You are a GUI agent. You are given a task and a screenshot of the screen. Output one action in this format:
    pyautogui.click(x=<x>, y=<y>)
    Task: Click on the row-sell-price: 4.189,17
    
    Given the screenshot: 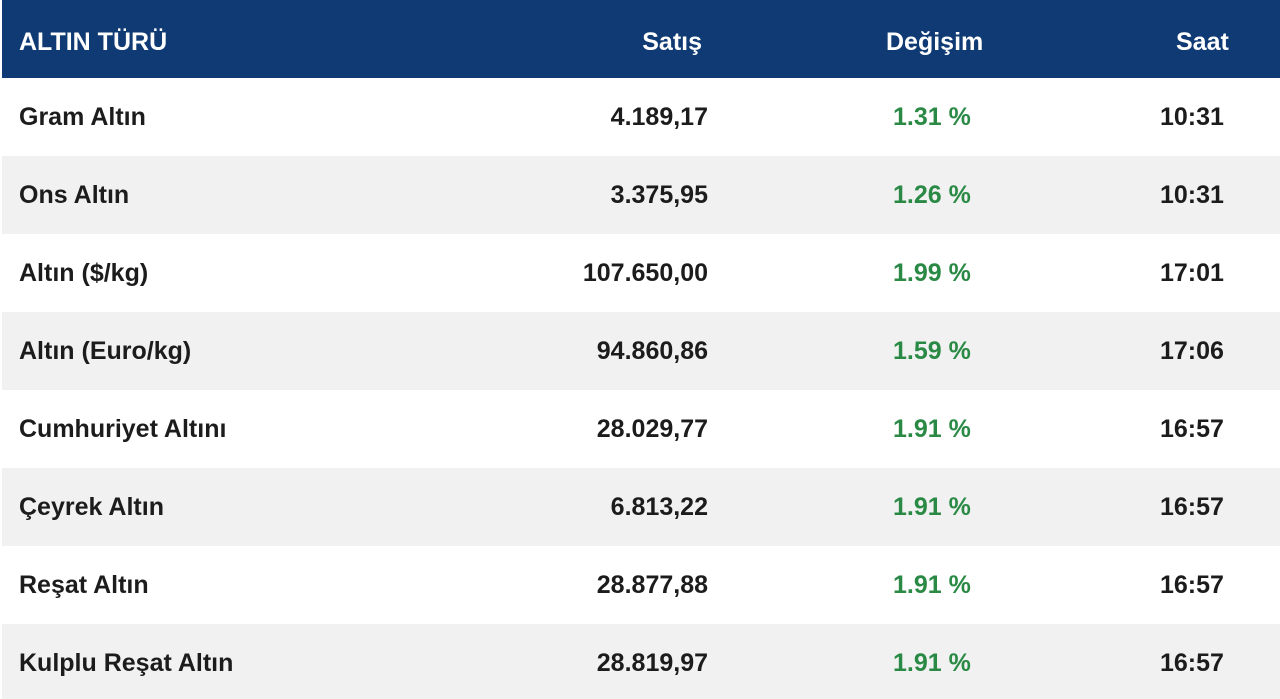 What is the action you would take?
    pyautogui.click(x=659, y=117)
    